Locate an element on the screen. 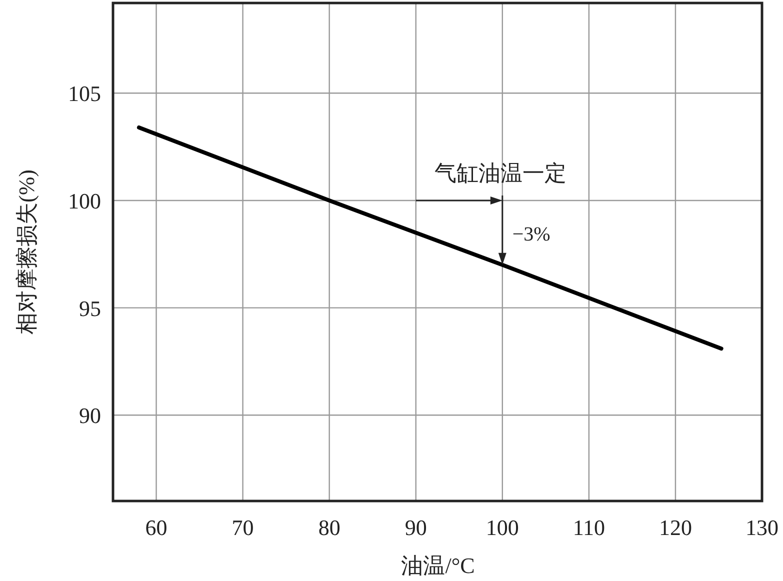  y-tick-label: 95 is located at coordinates (90, 308).